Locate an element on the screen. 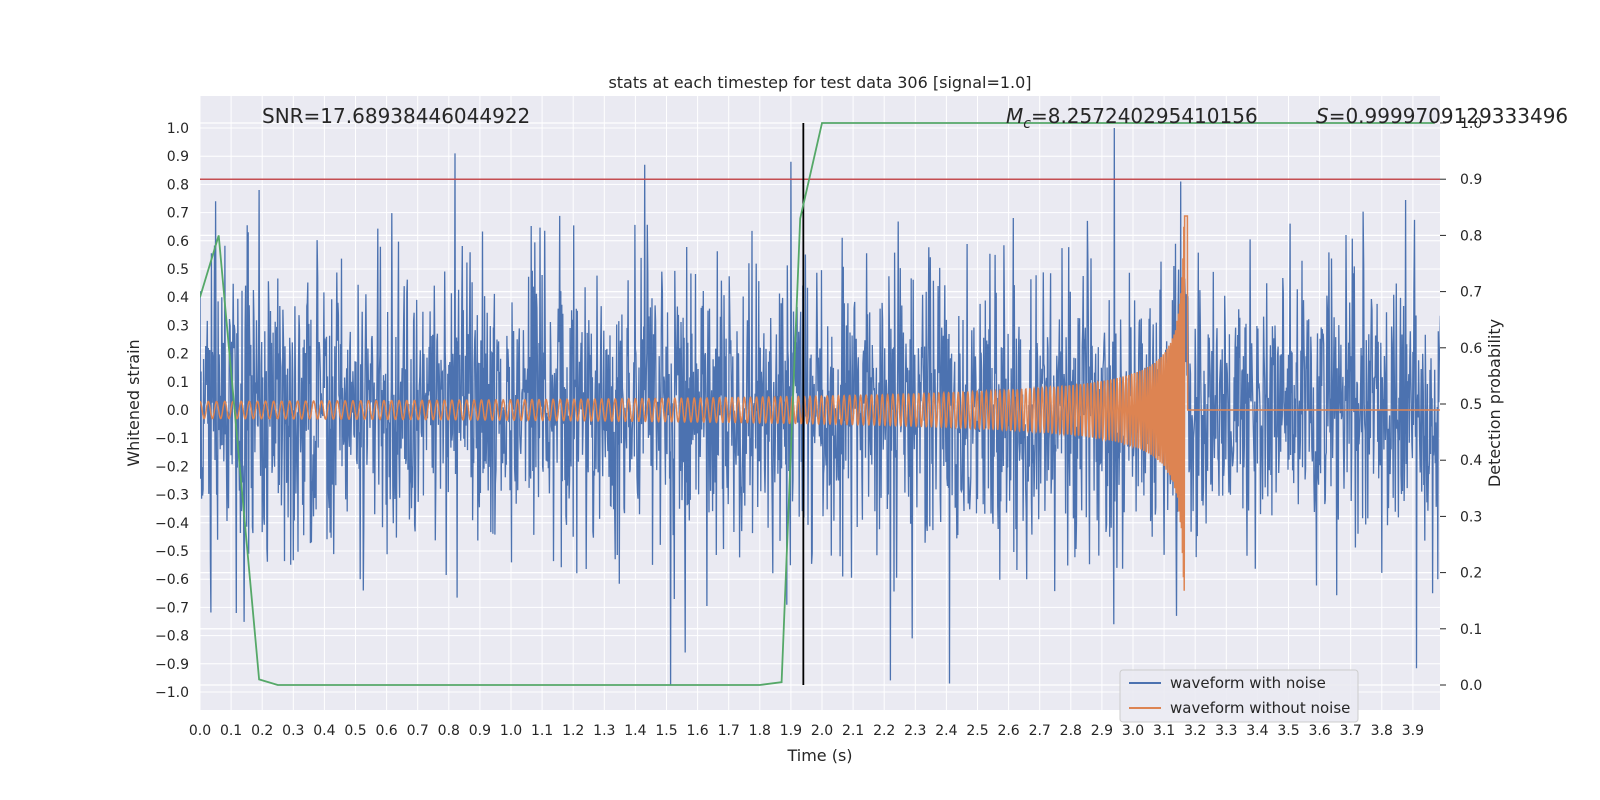  x-tick-label: 0.5 is located at coordinates (355, 731).